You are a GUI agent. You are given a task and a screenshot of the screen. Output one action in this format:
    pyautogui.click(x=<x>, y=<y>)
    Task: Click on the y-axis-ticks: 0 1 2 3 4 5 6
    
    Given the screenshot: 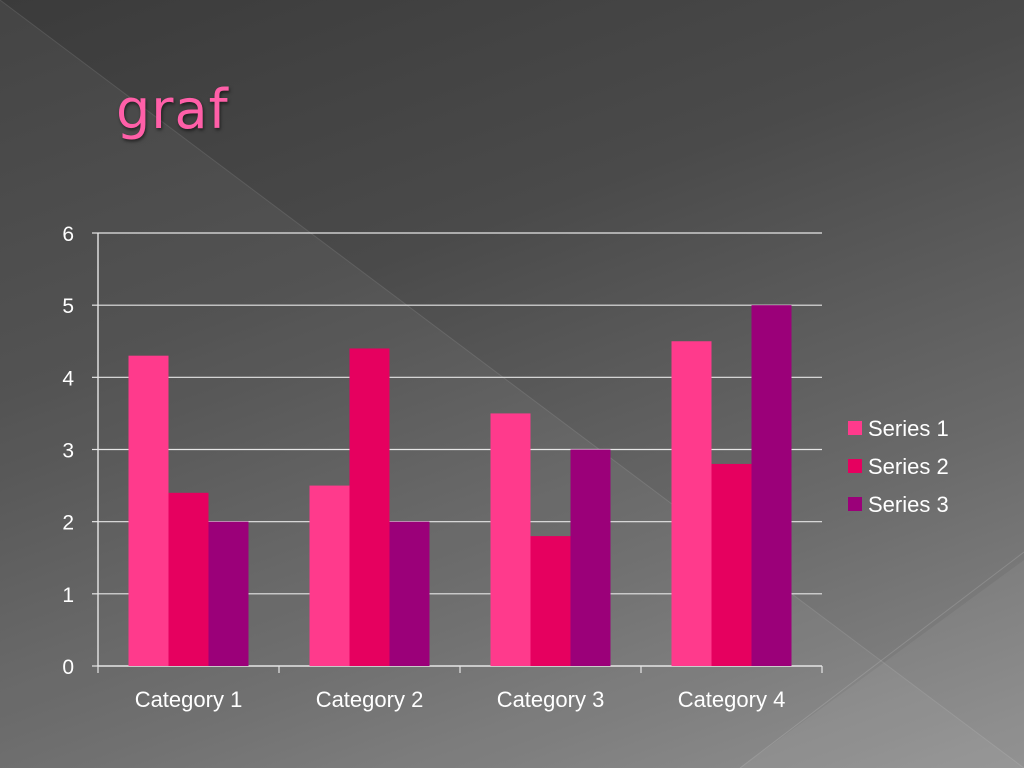 What is the action you would take?
    pyautogui.click(x=68, y=451)
    